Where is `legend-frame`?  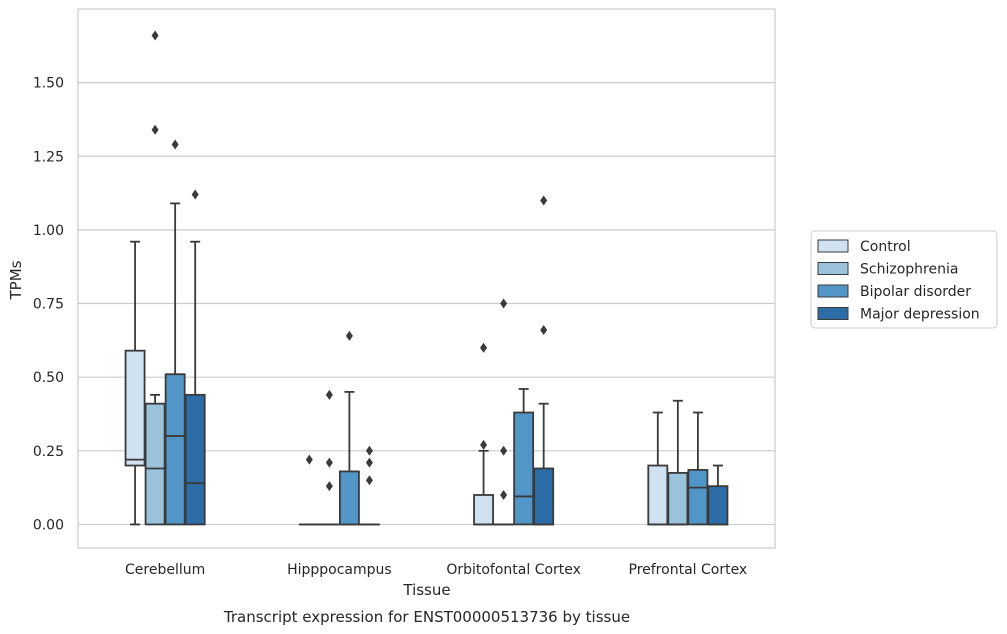 legend-frame is located at coordinates (904, 279).